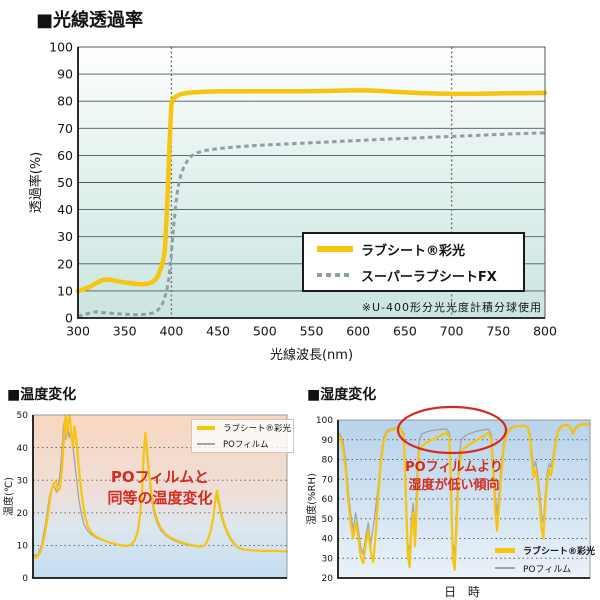 The height and width of the screenshot is (600, 600). I want to click on svg-text: 650, so click(405, 331).